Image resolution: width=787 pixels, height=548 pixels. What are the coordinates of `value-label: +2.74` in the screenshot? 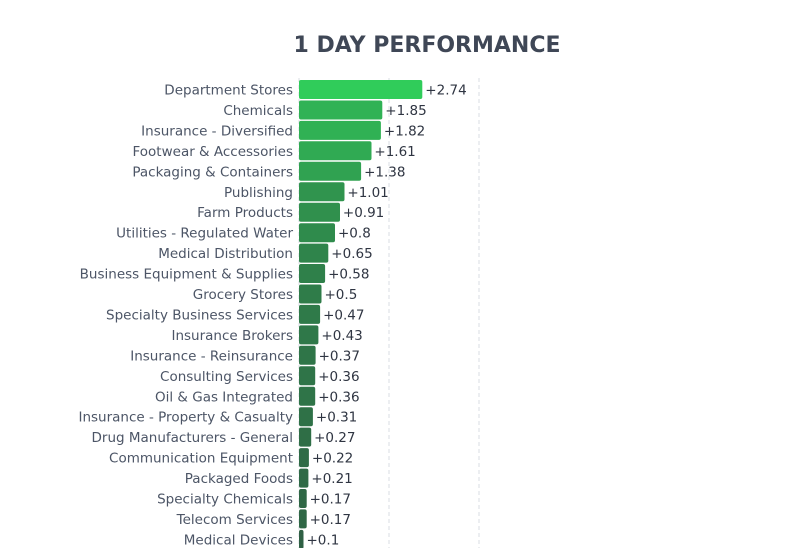 It's located at (445, 91).